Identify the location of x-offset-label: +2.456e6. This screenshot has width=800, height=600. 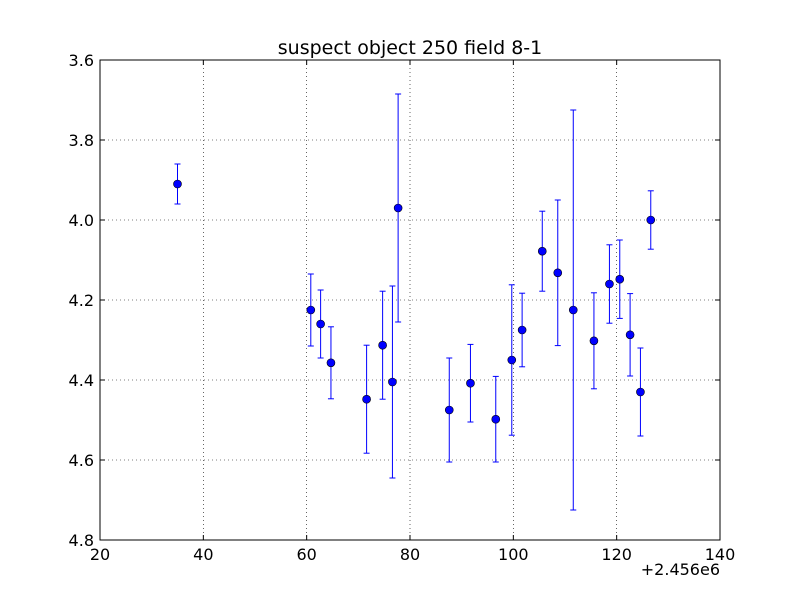
(680, 569).